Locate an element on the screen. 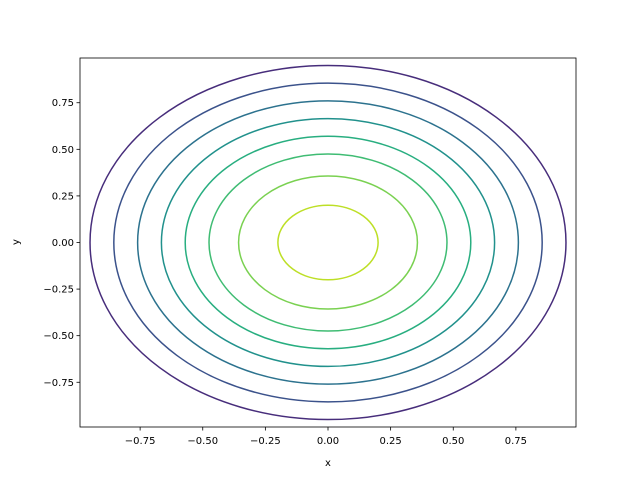  x-tick-label: −0.50 is located at coordinates (202, 441).